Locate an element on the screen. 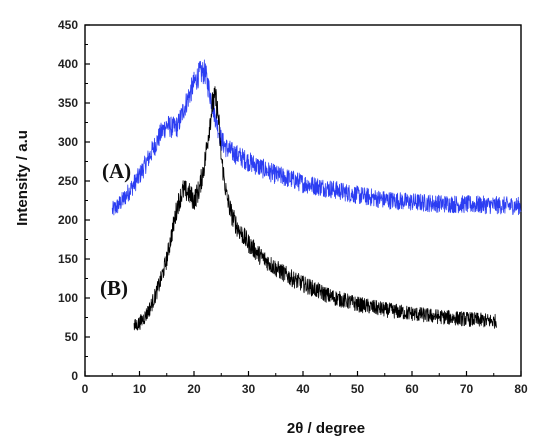 Image resolution: width=550 pixels, height=445 pixels. y-tick-label-0: 0 is located at coordinates (74, 376).